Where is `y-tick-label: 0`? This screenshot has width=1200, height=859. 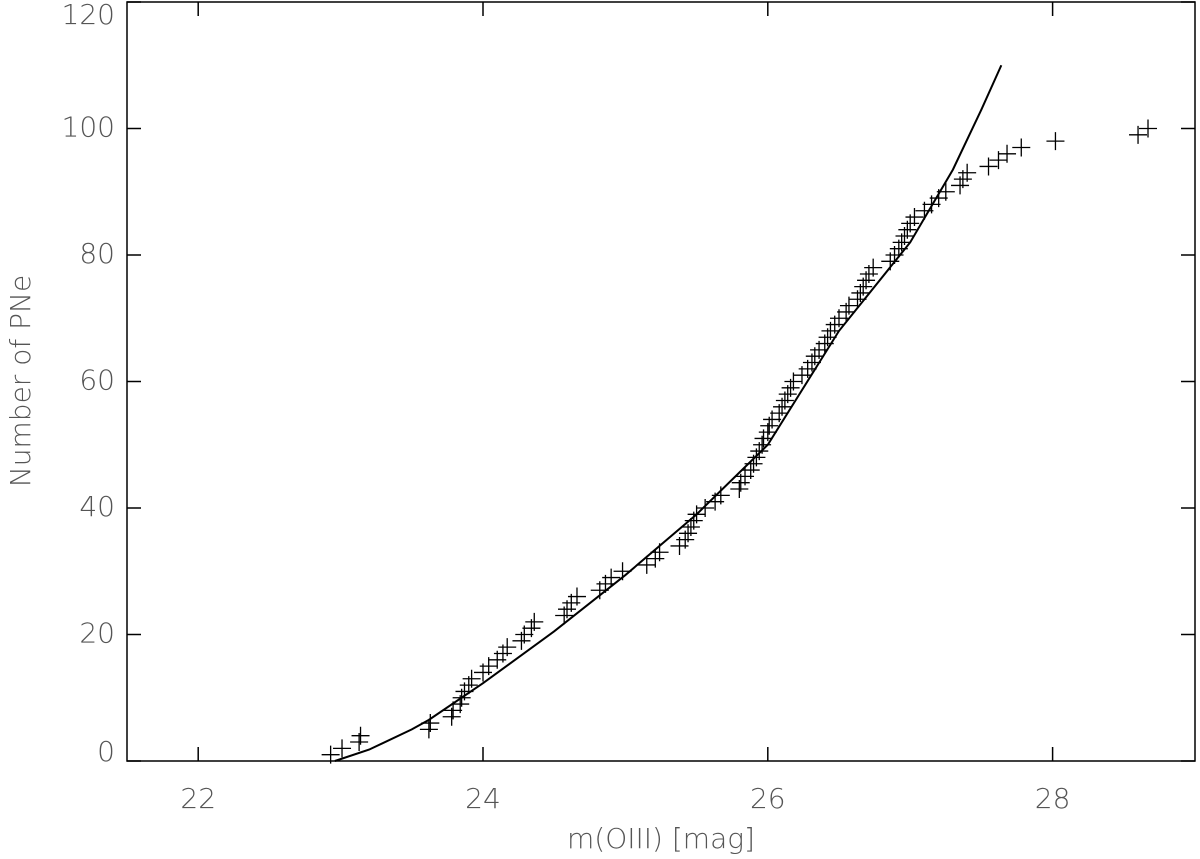
y-tick-label: 0 is located at coordinates (106, 751).